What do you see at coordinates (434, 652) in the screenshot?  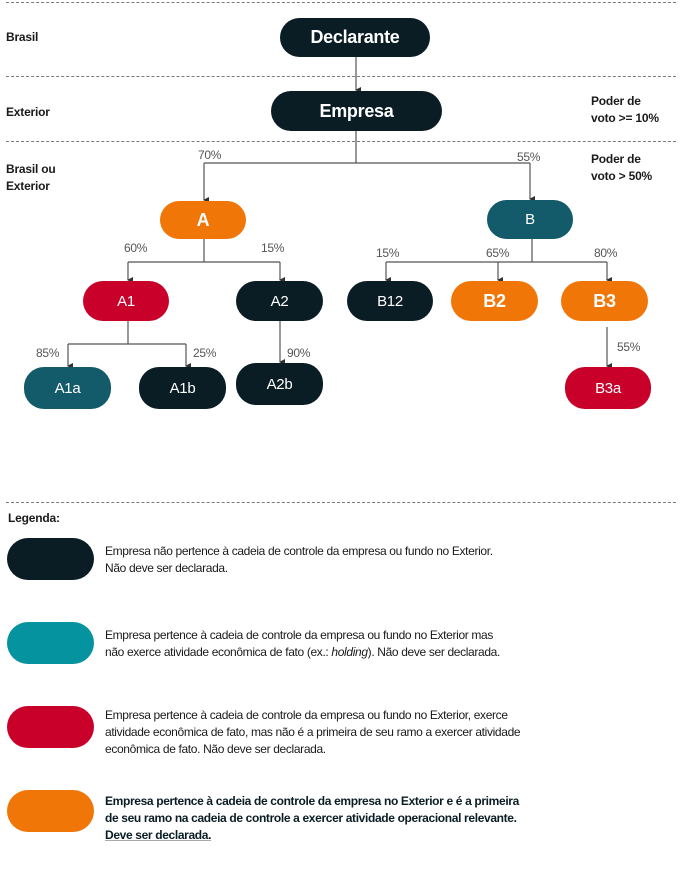 I see `legend-line-part: ). Não deve ser declarada.` at bounding box center [434, 652].